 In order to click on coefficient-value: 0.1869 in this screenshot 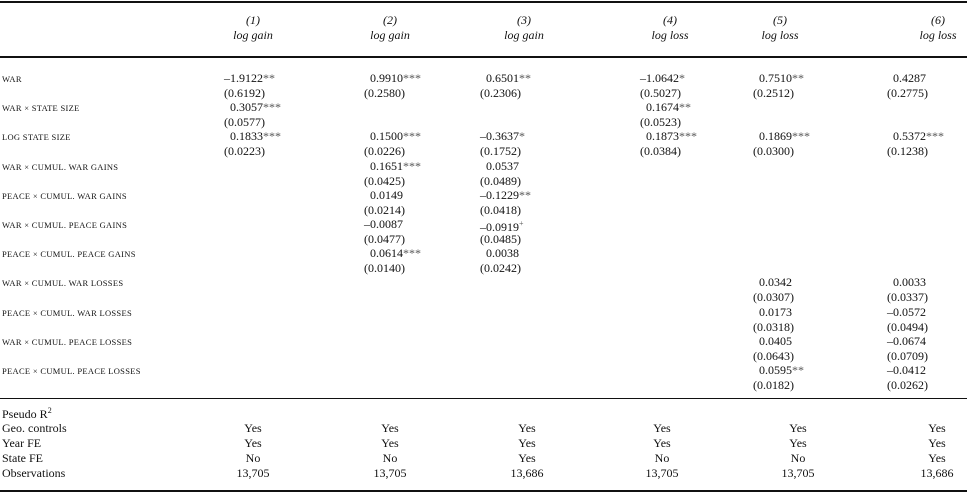, I will do `click(775, 136)`.